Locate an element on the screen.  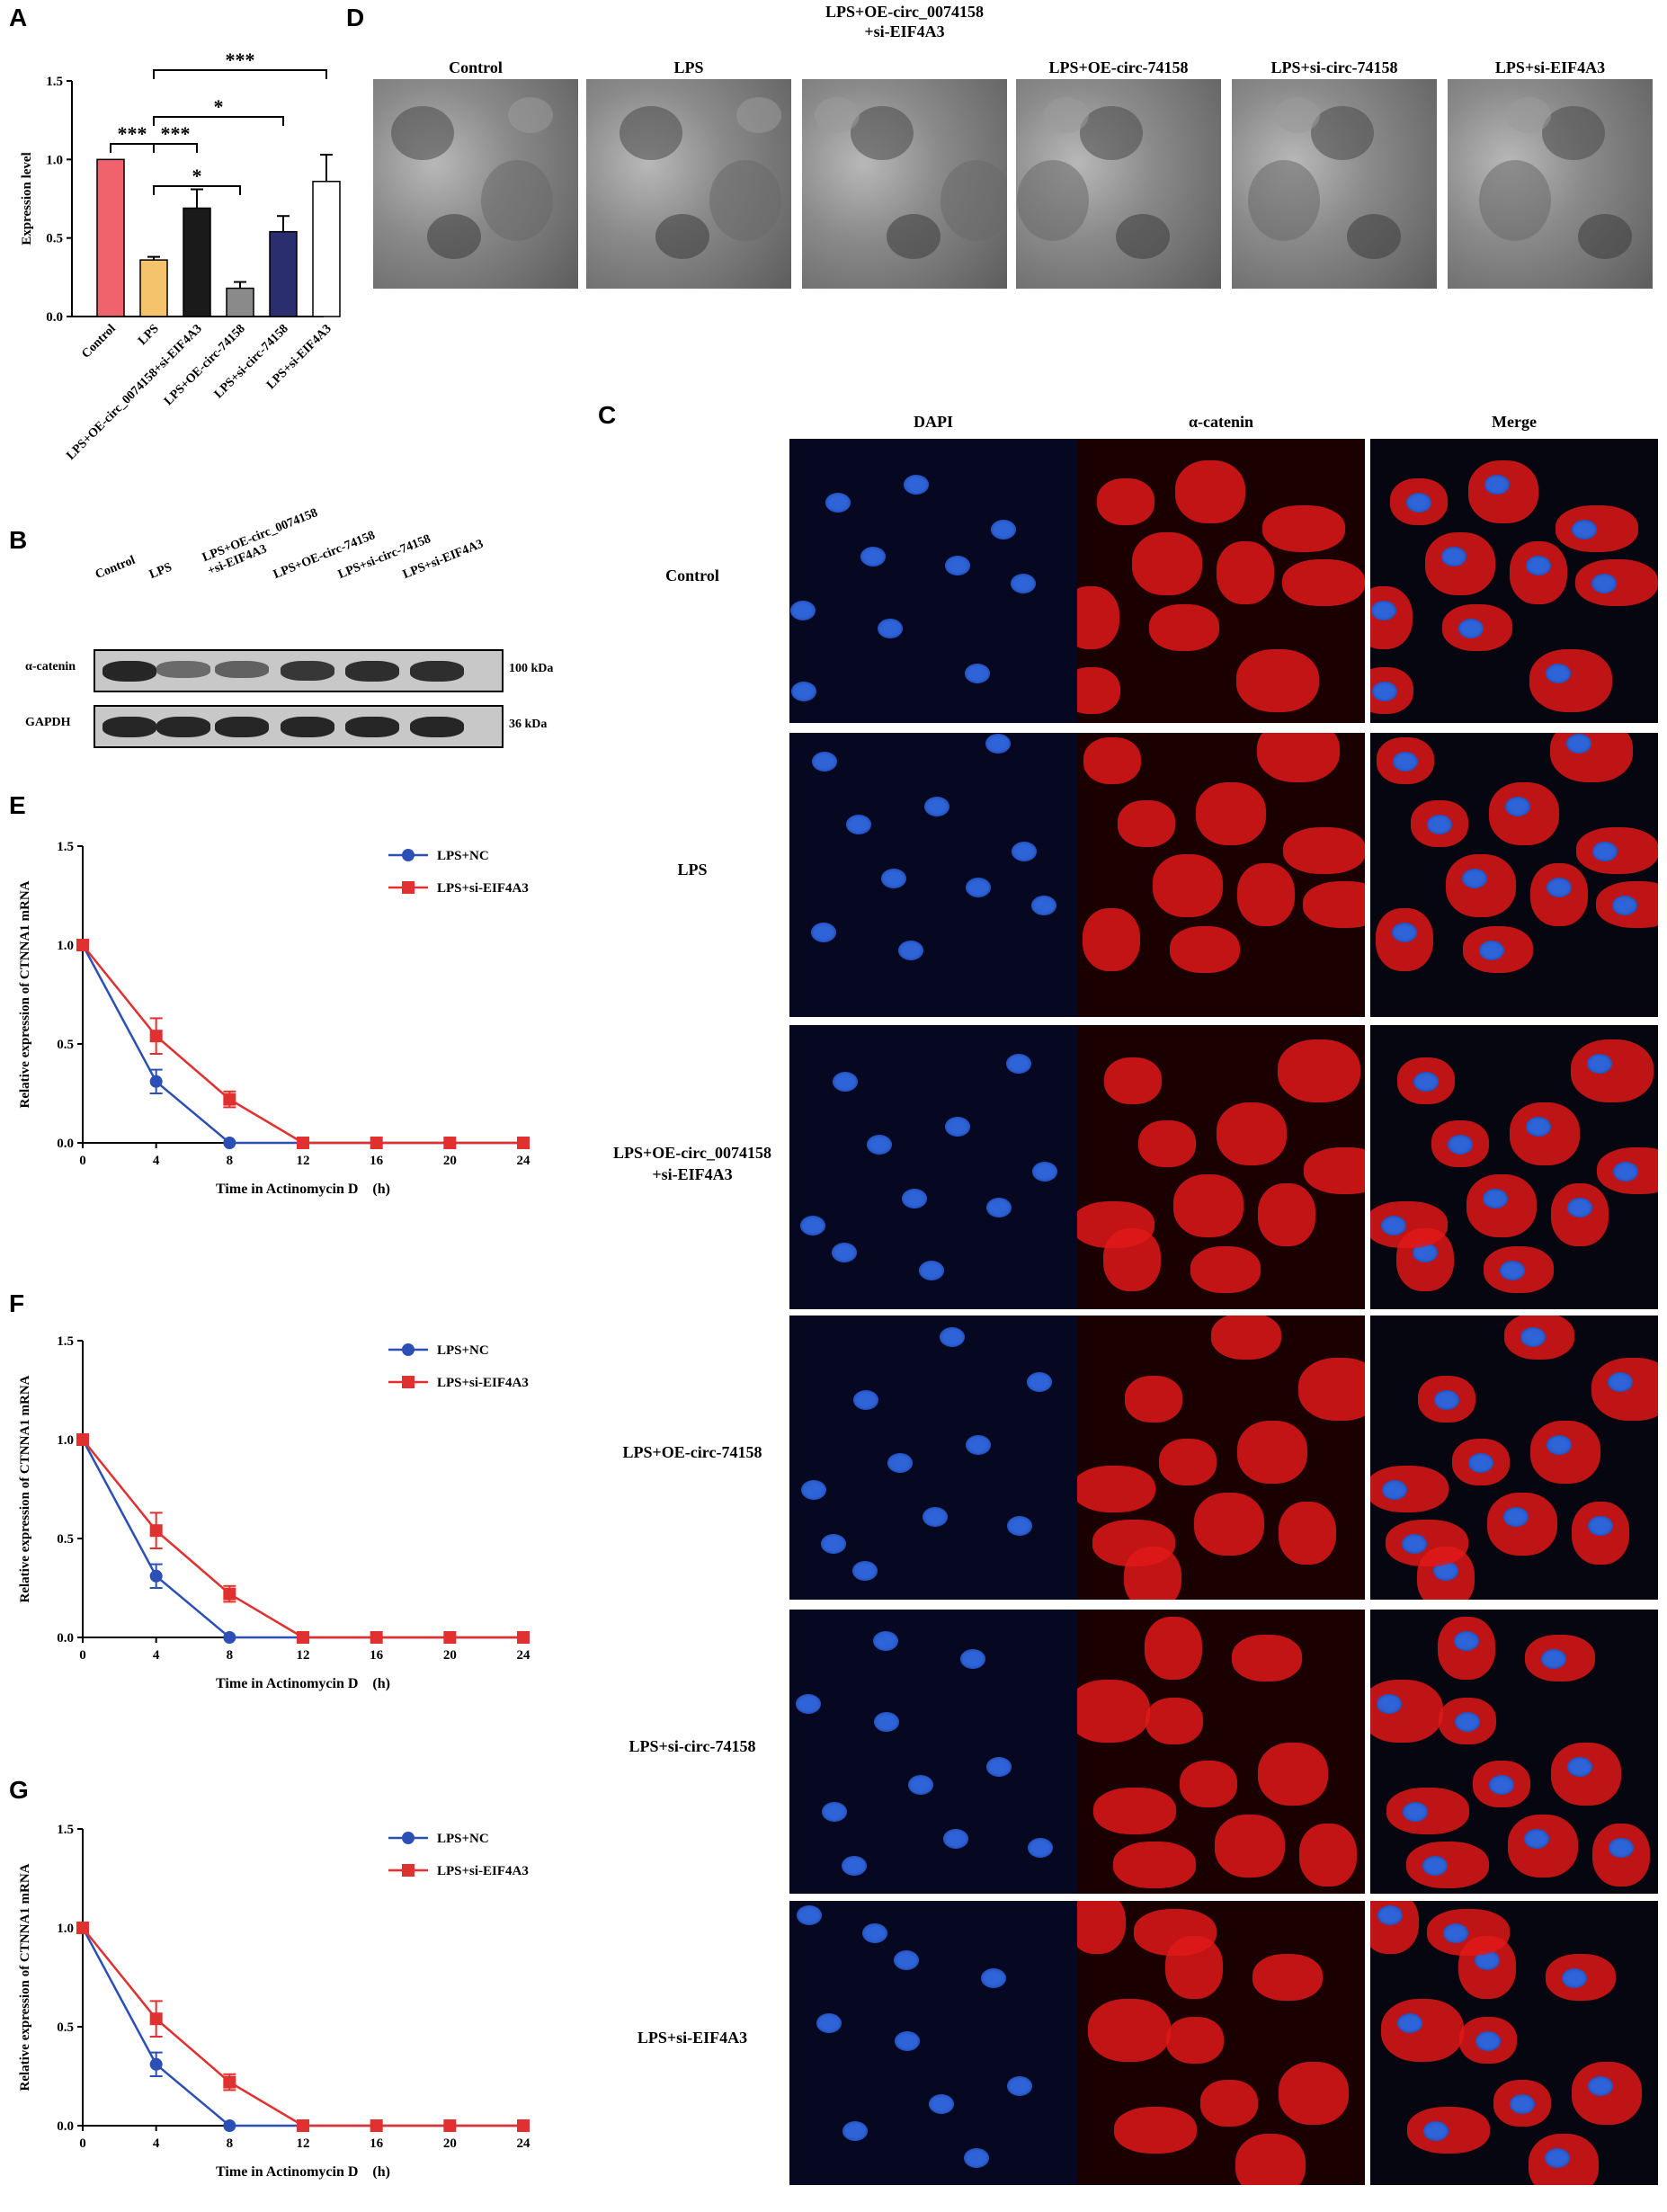
x-axis-title: Time in Actinomycin D (h) is located at coordinates (303, 1189).